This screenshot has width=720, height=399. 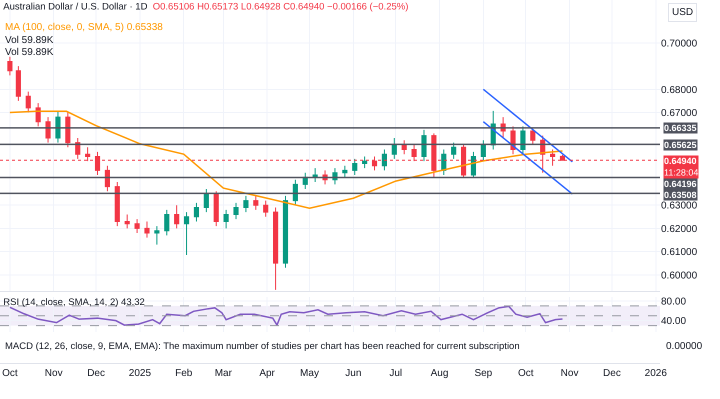 I want to click on x-tick-label: Jun, so click(x=353, y=373).